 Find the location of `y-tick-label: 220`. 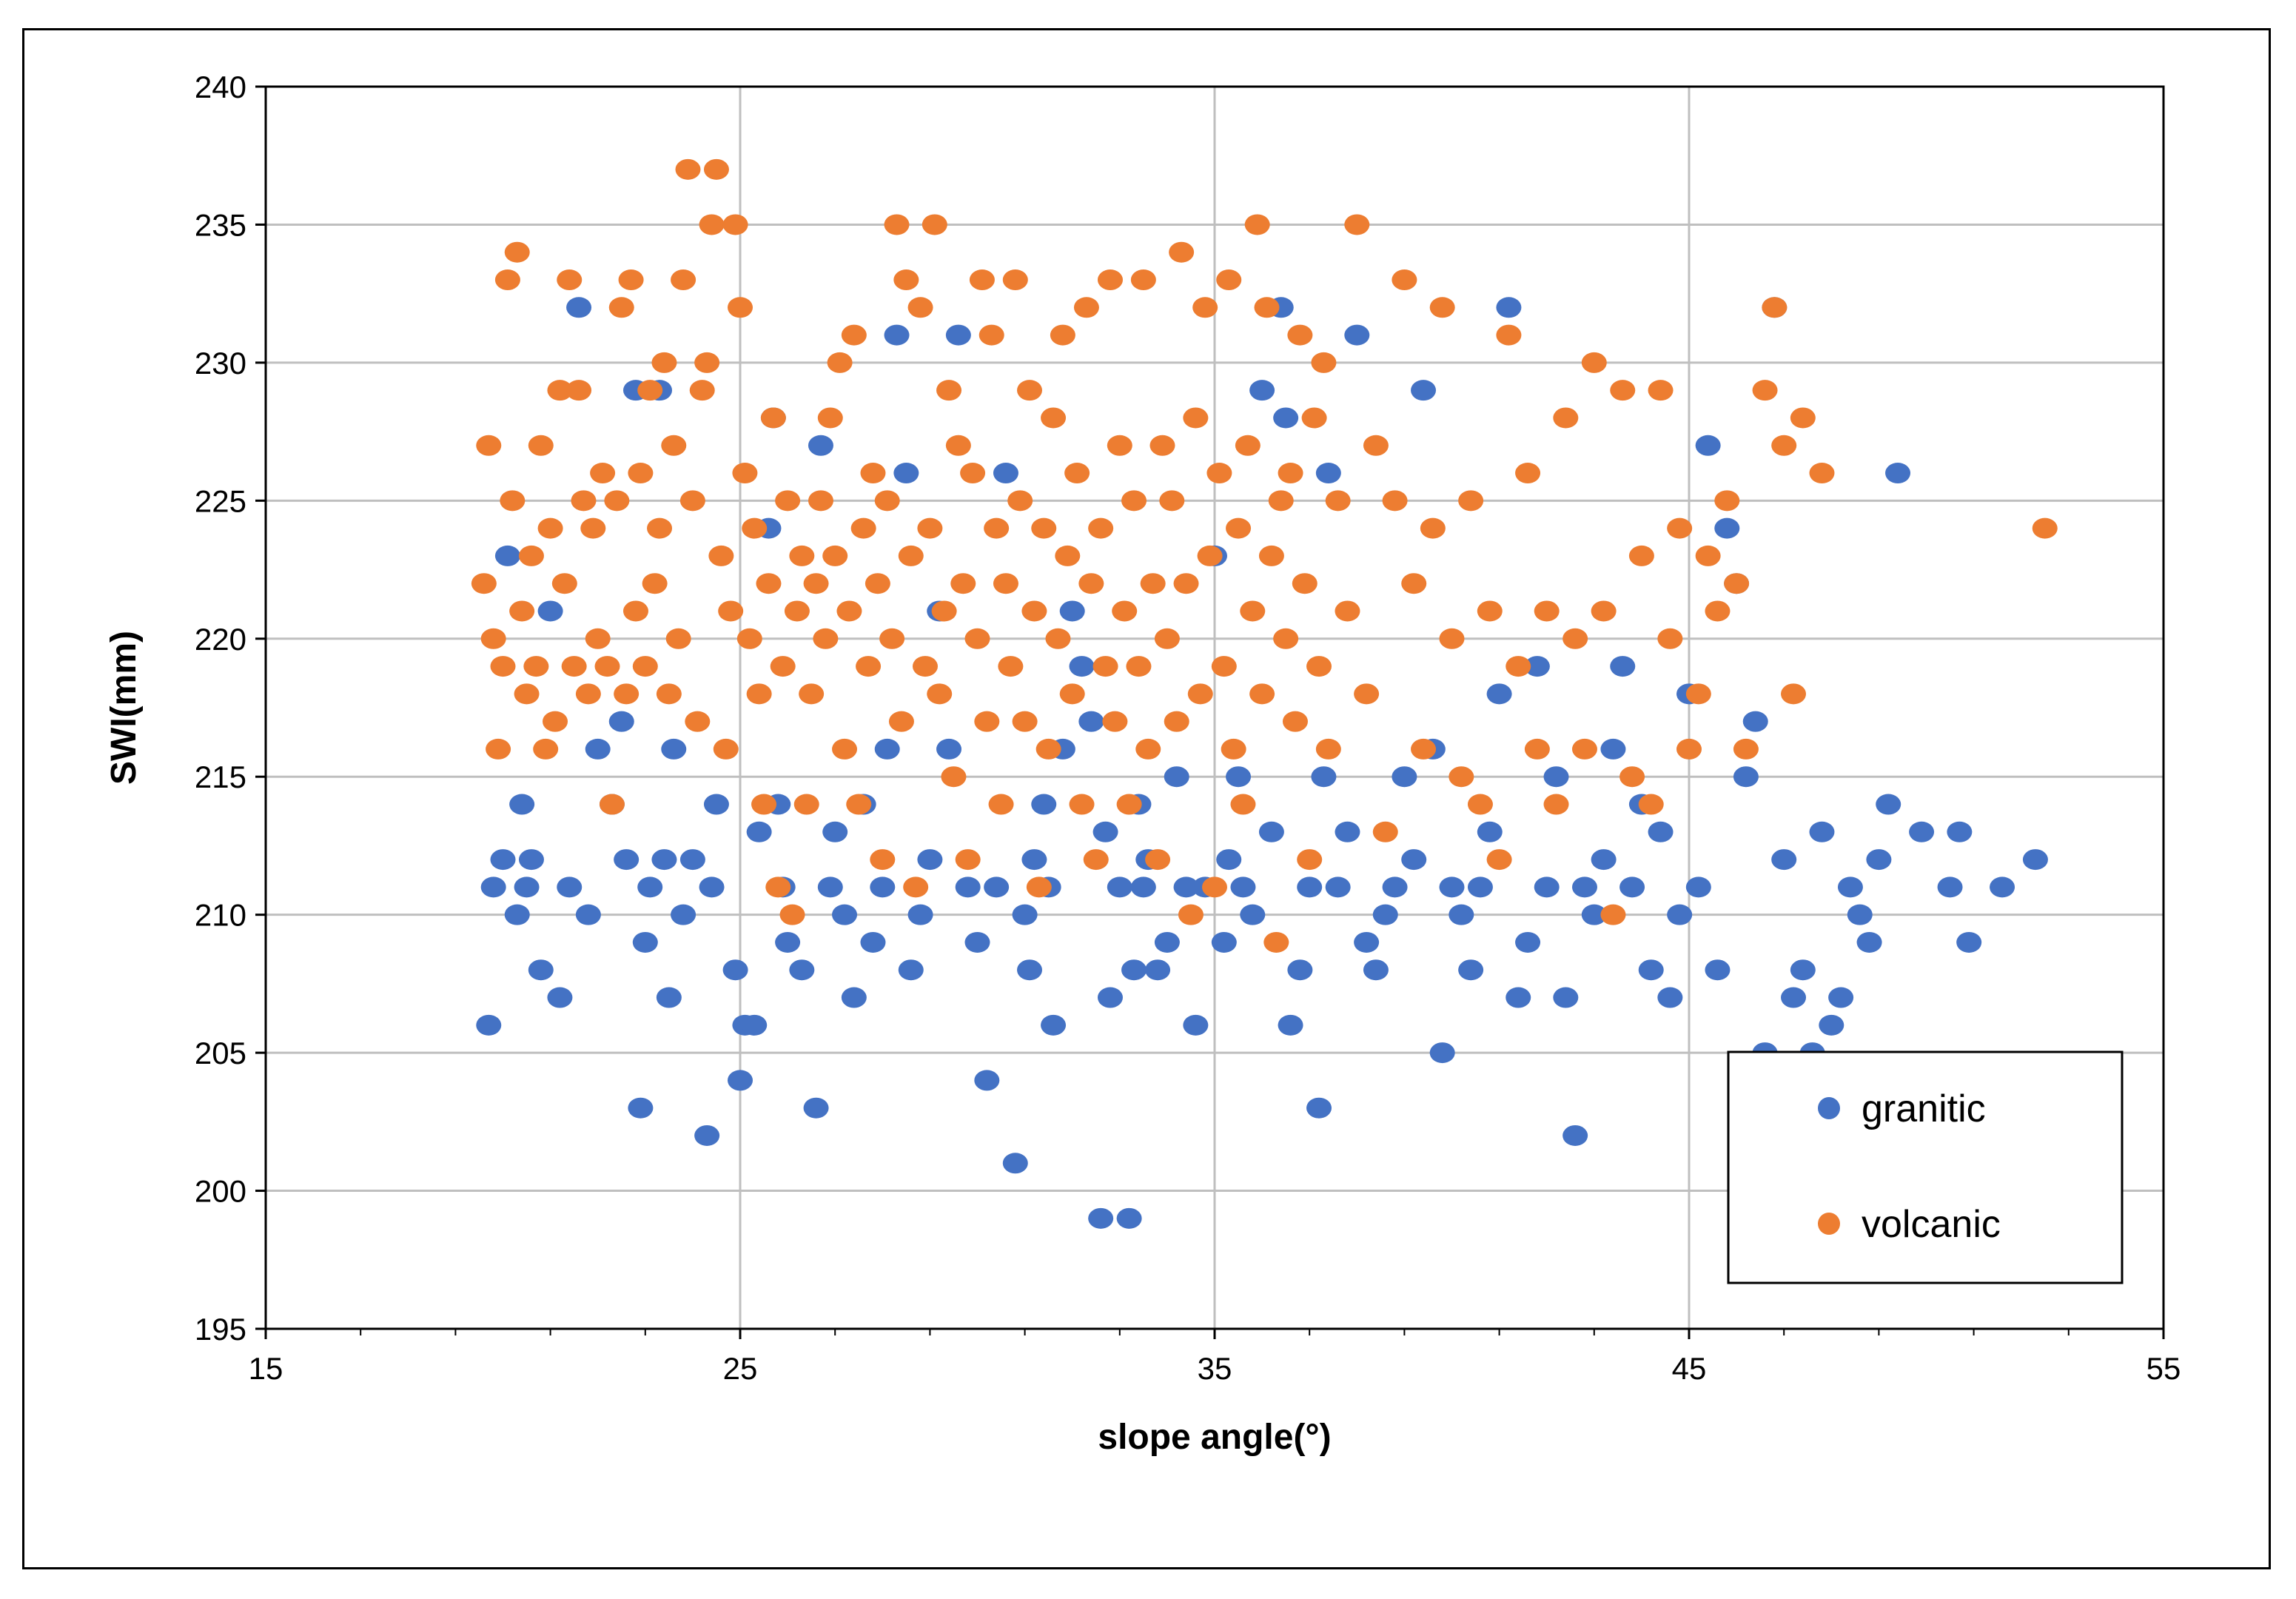

y-tick-label: 220 is located at coordinates (221, 639).